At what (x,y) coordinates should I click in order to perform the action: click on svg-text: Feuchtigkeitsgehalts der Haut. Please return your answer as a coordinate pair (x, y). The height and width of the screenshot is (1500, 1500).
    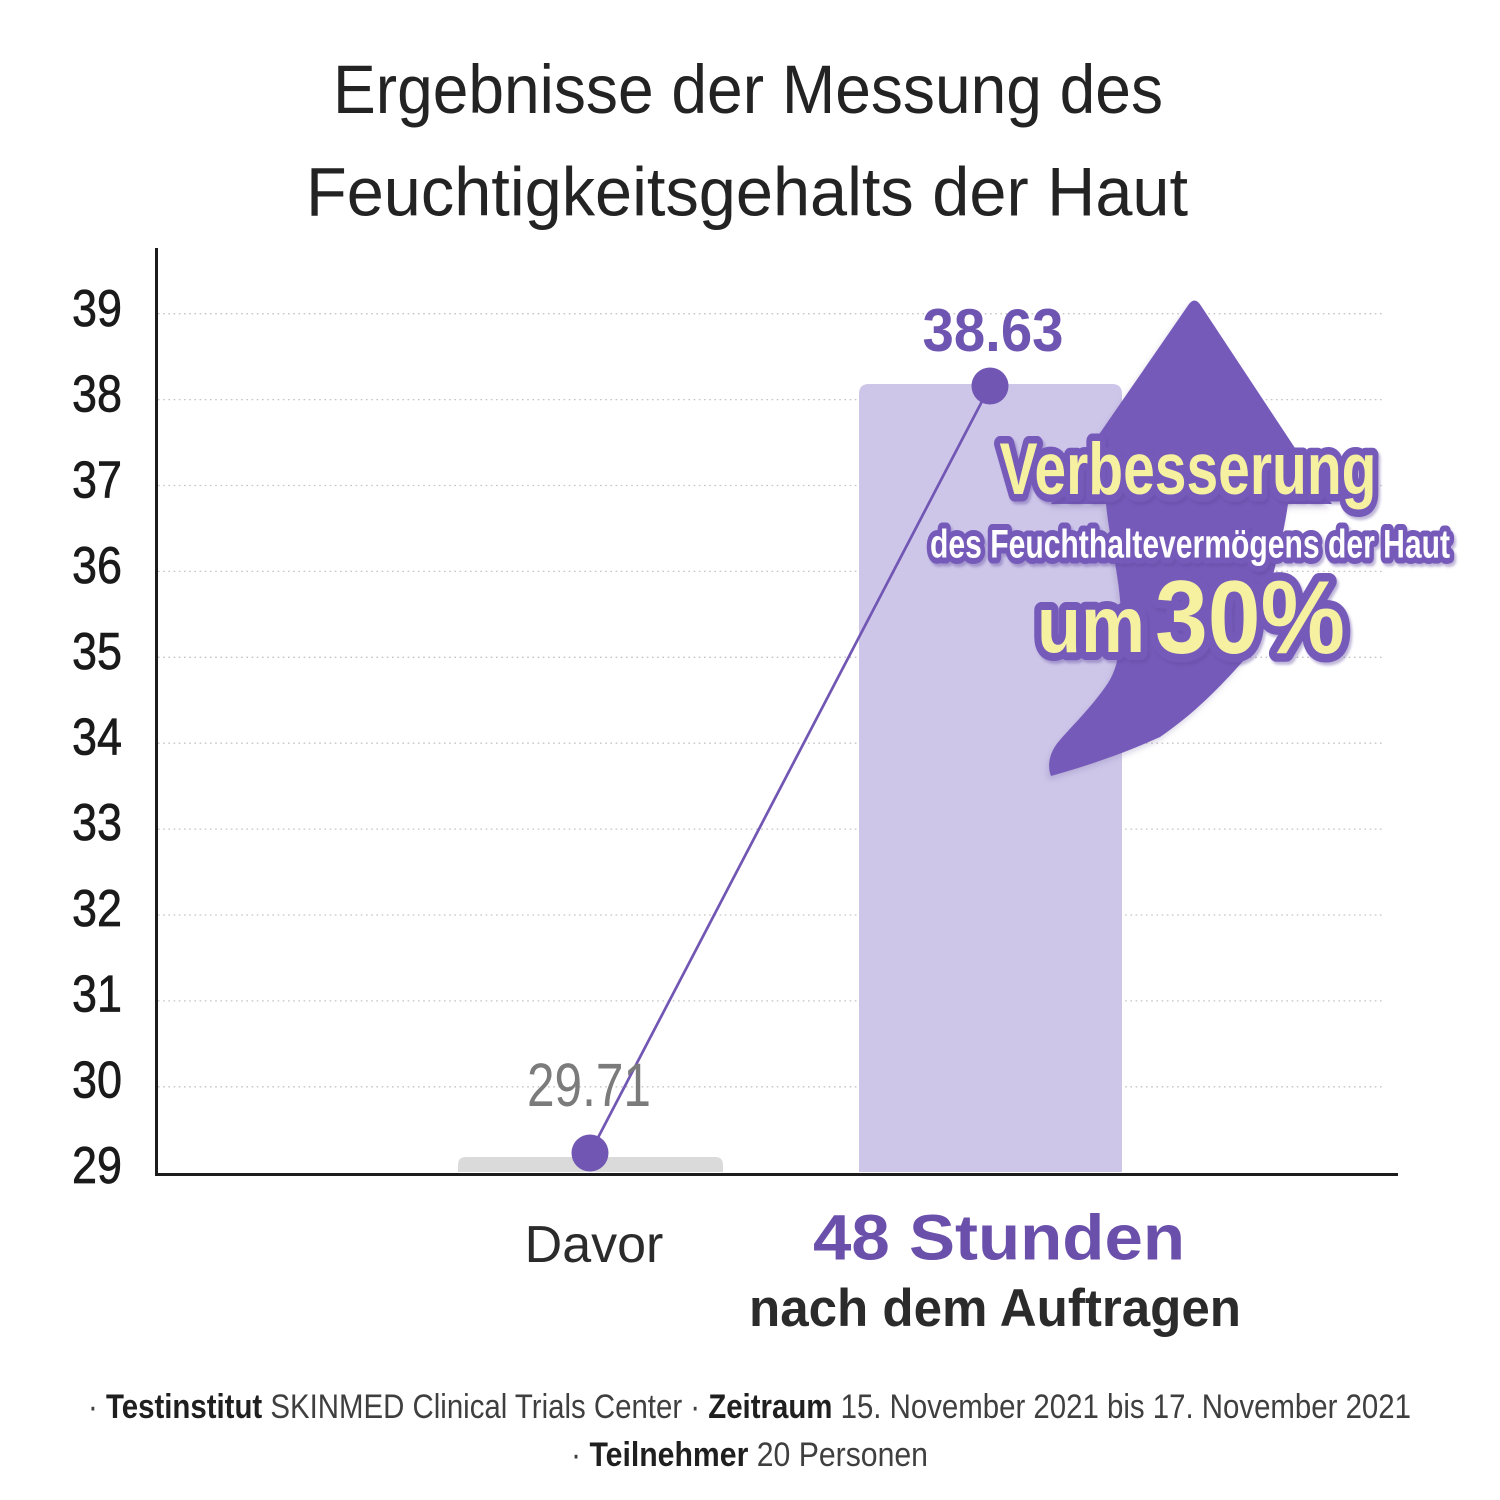
    Looking at the image, I should click on (747, 192).